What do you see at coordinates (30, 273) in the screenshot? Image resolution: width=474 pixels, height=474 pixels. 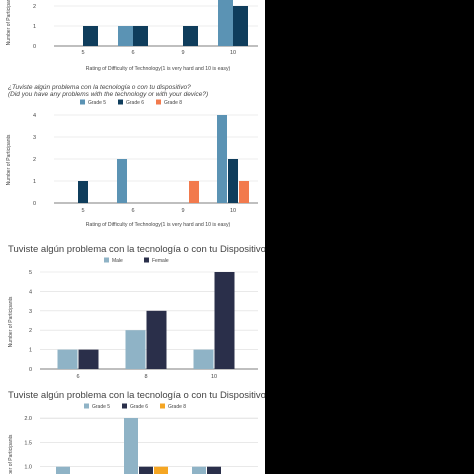 I see `y-tick-label: 5` at bounding box center [30, 273].